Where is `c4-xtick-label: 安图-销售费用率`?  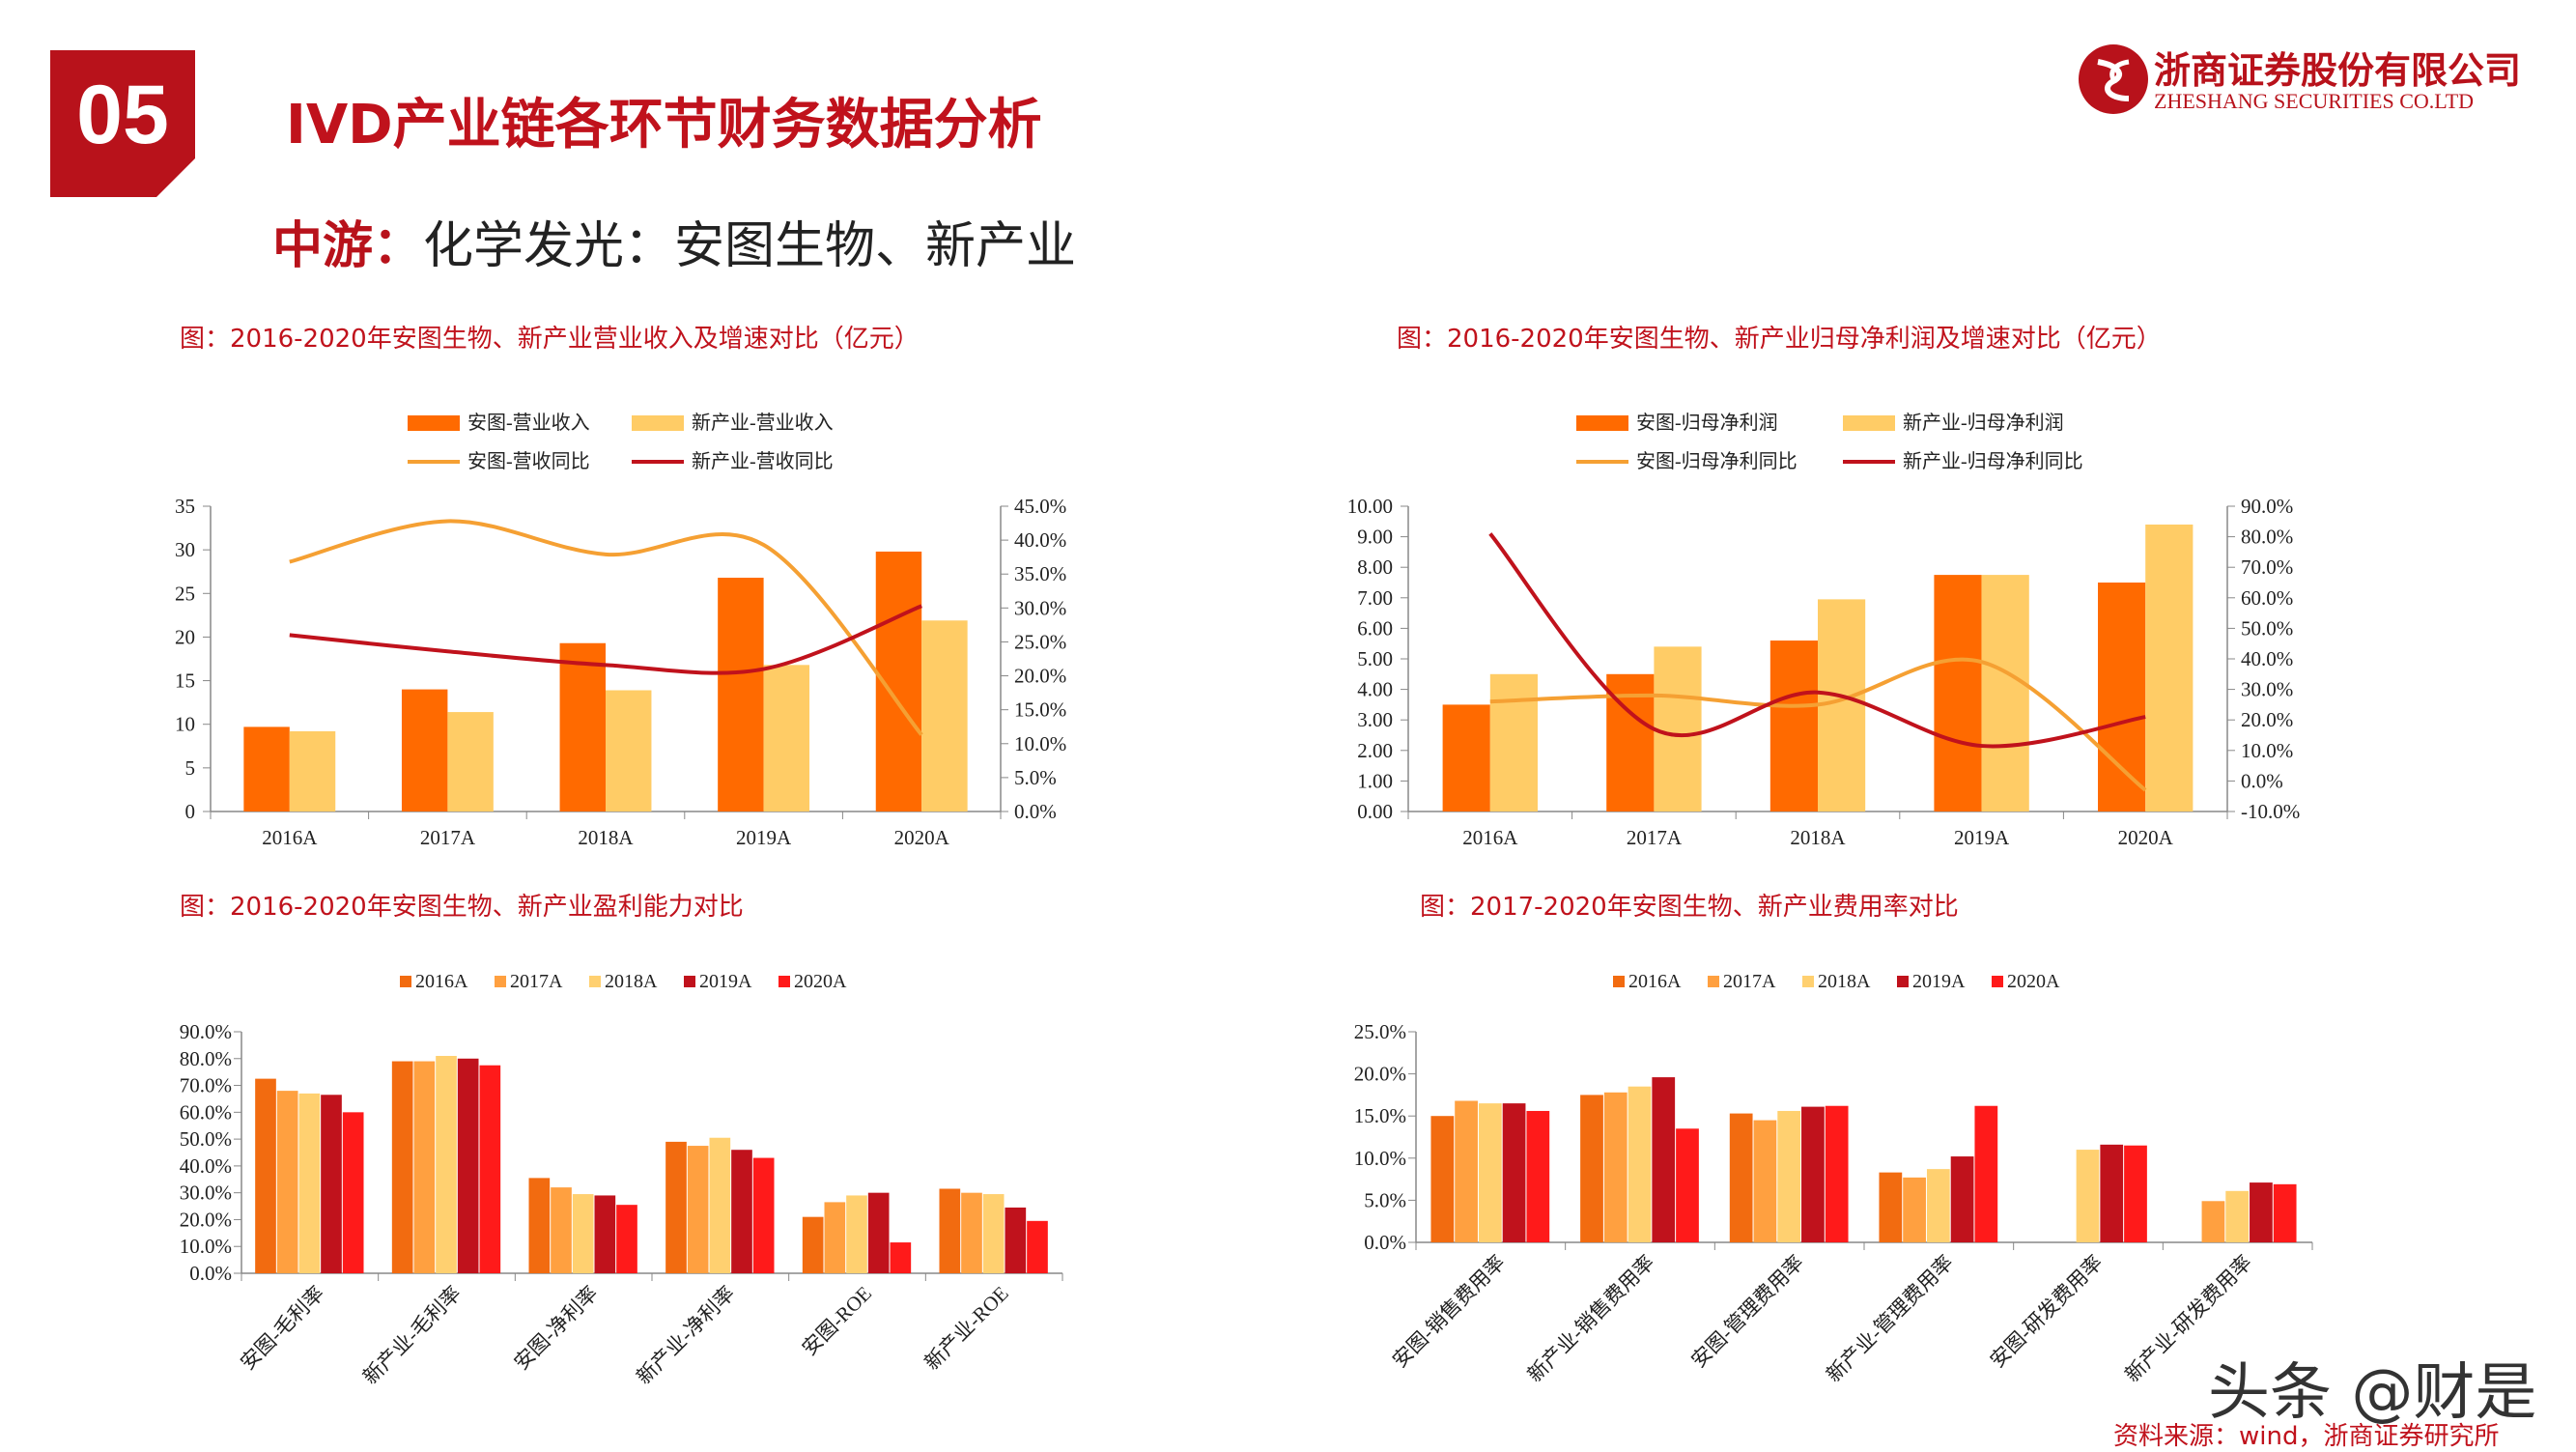
c4-xtick-label: 安图-销售费用率 is located at coordinates (1449, 1312).